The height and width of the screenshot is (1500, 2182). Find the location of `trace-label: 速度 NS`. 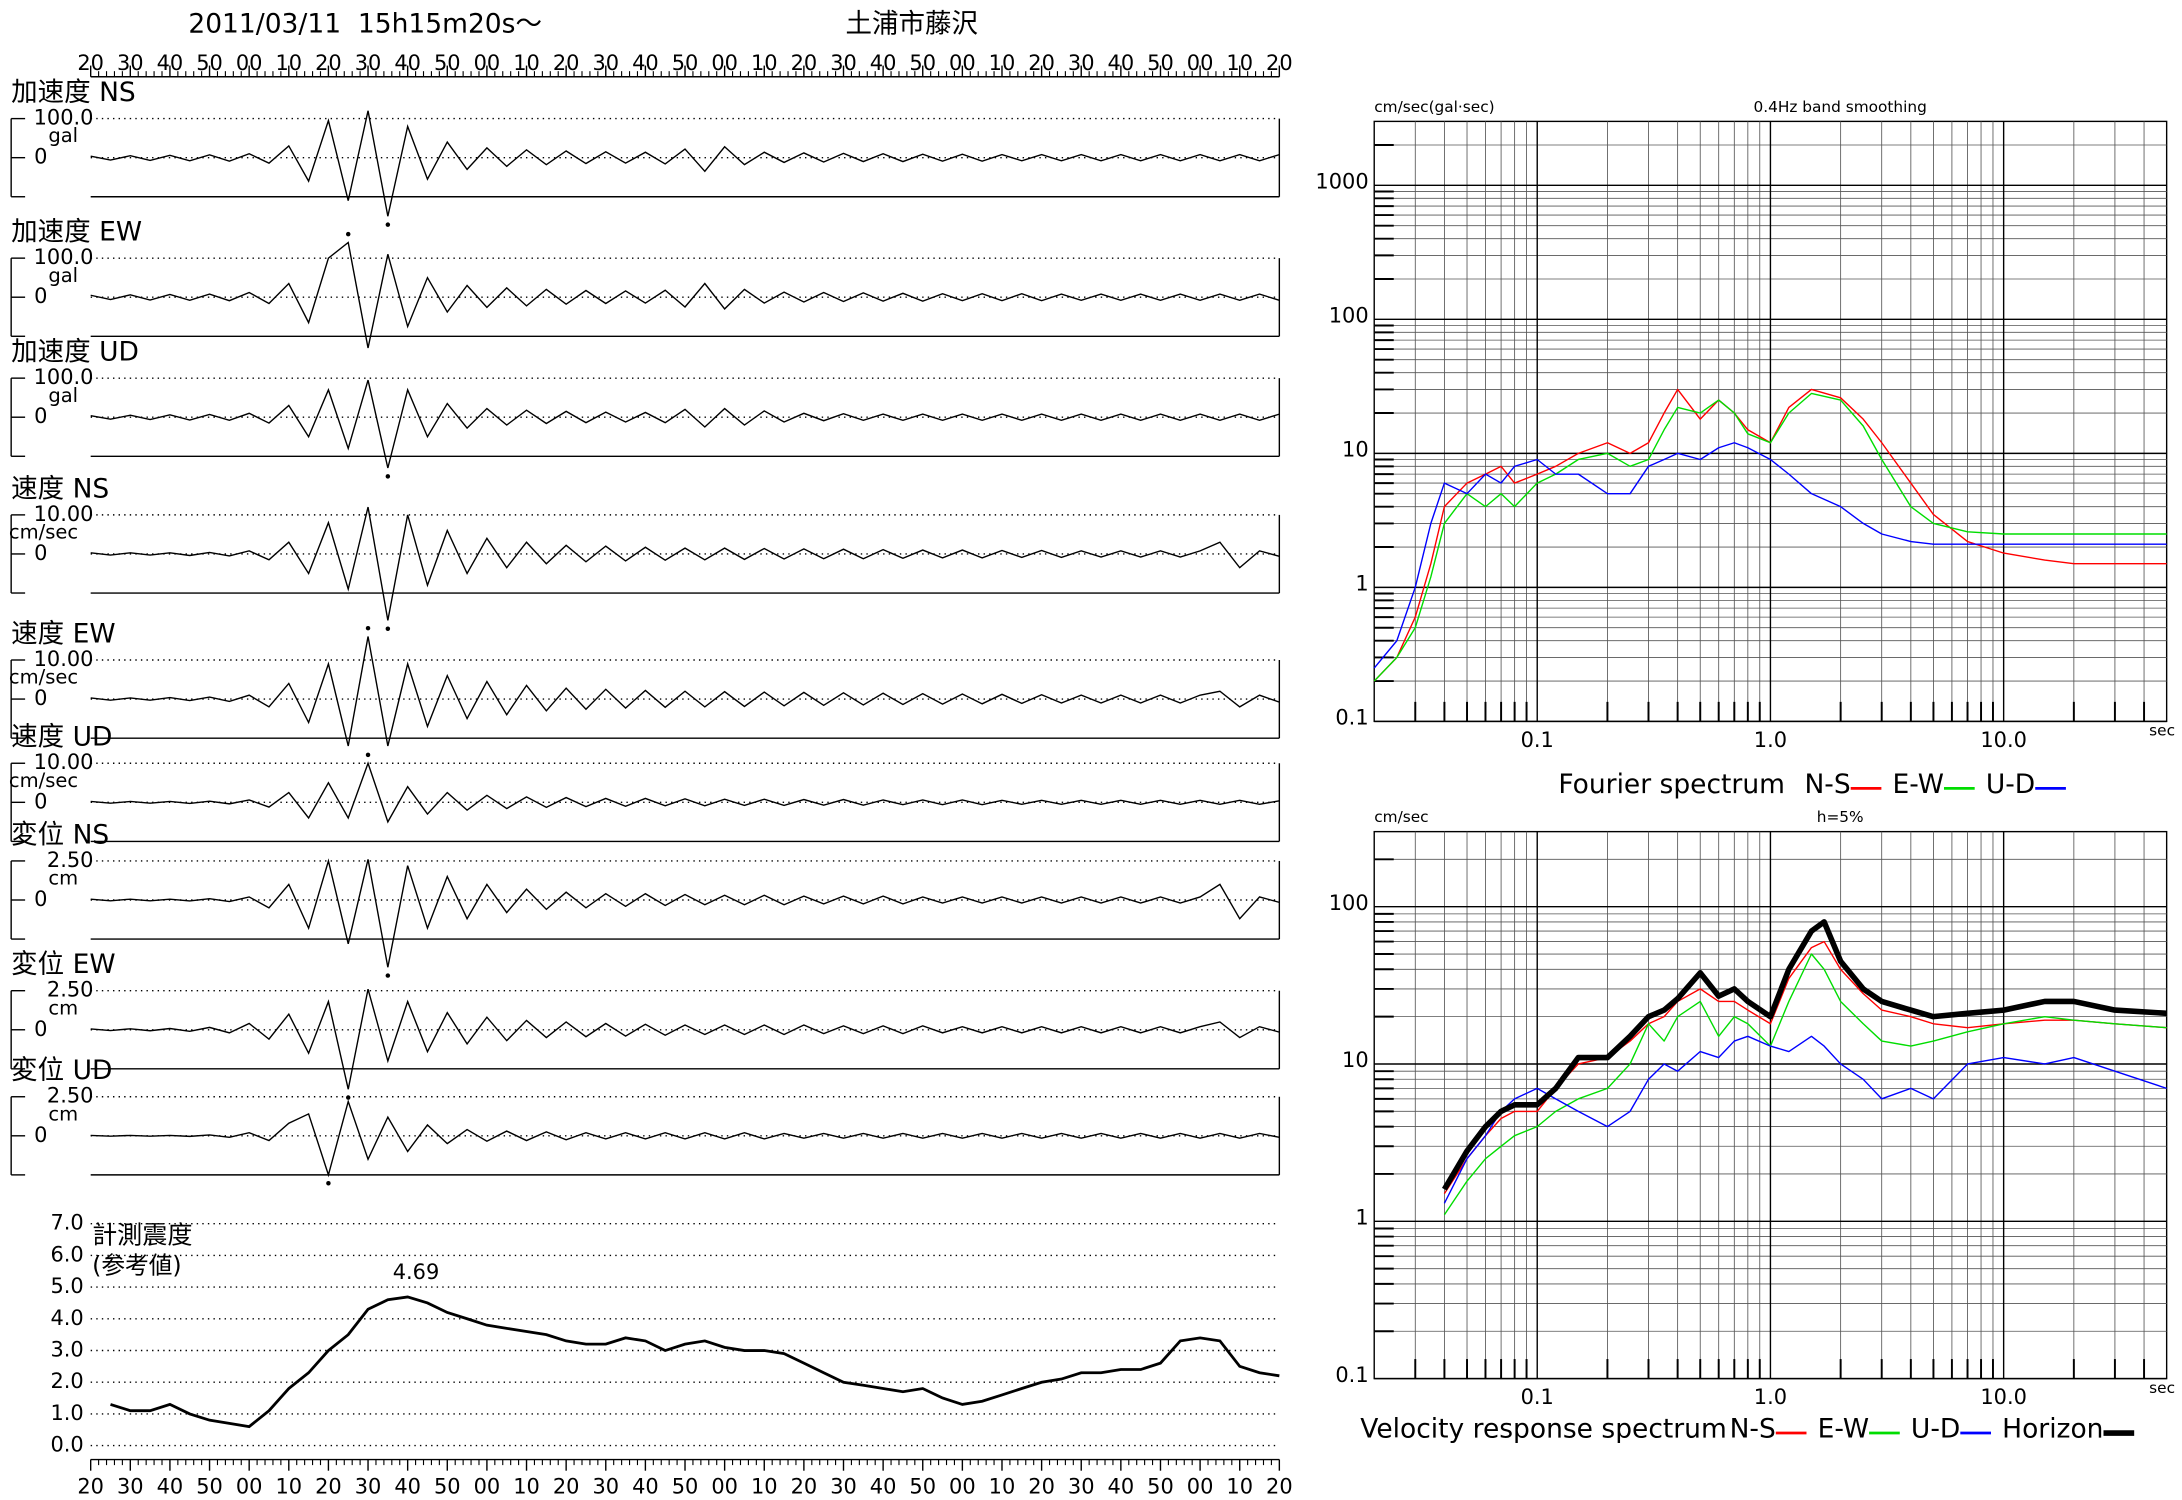

trace-label: 速度 NS is located at coordinates (60, 488).